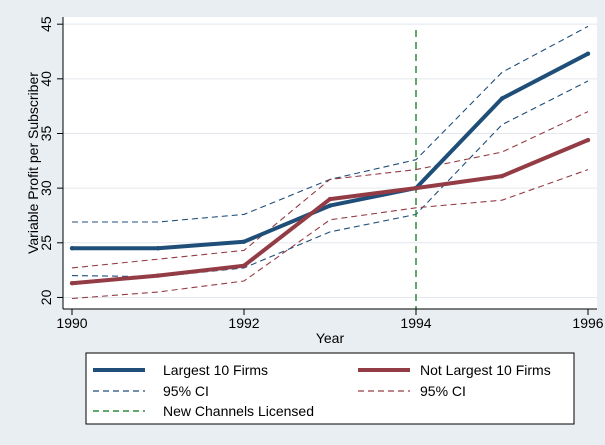  What do you see at coordinates (46, 24) in the screenshot?
I see `y-tick-label: 45` at bounding box center [46, 24].